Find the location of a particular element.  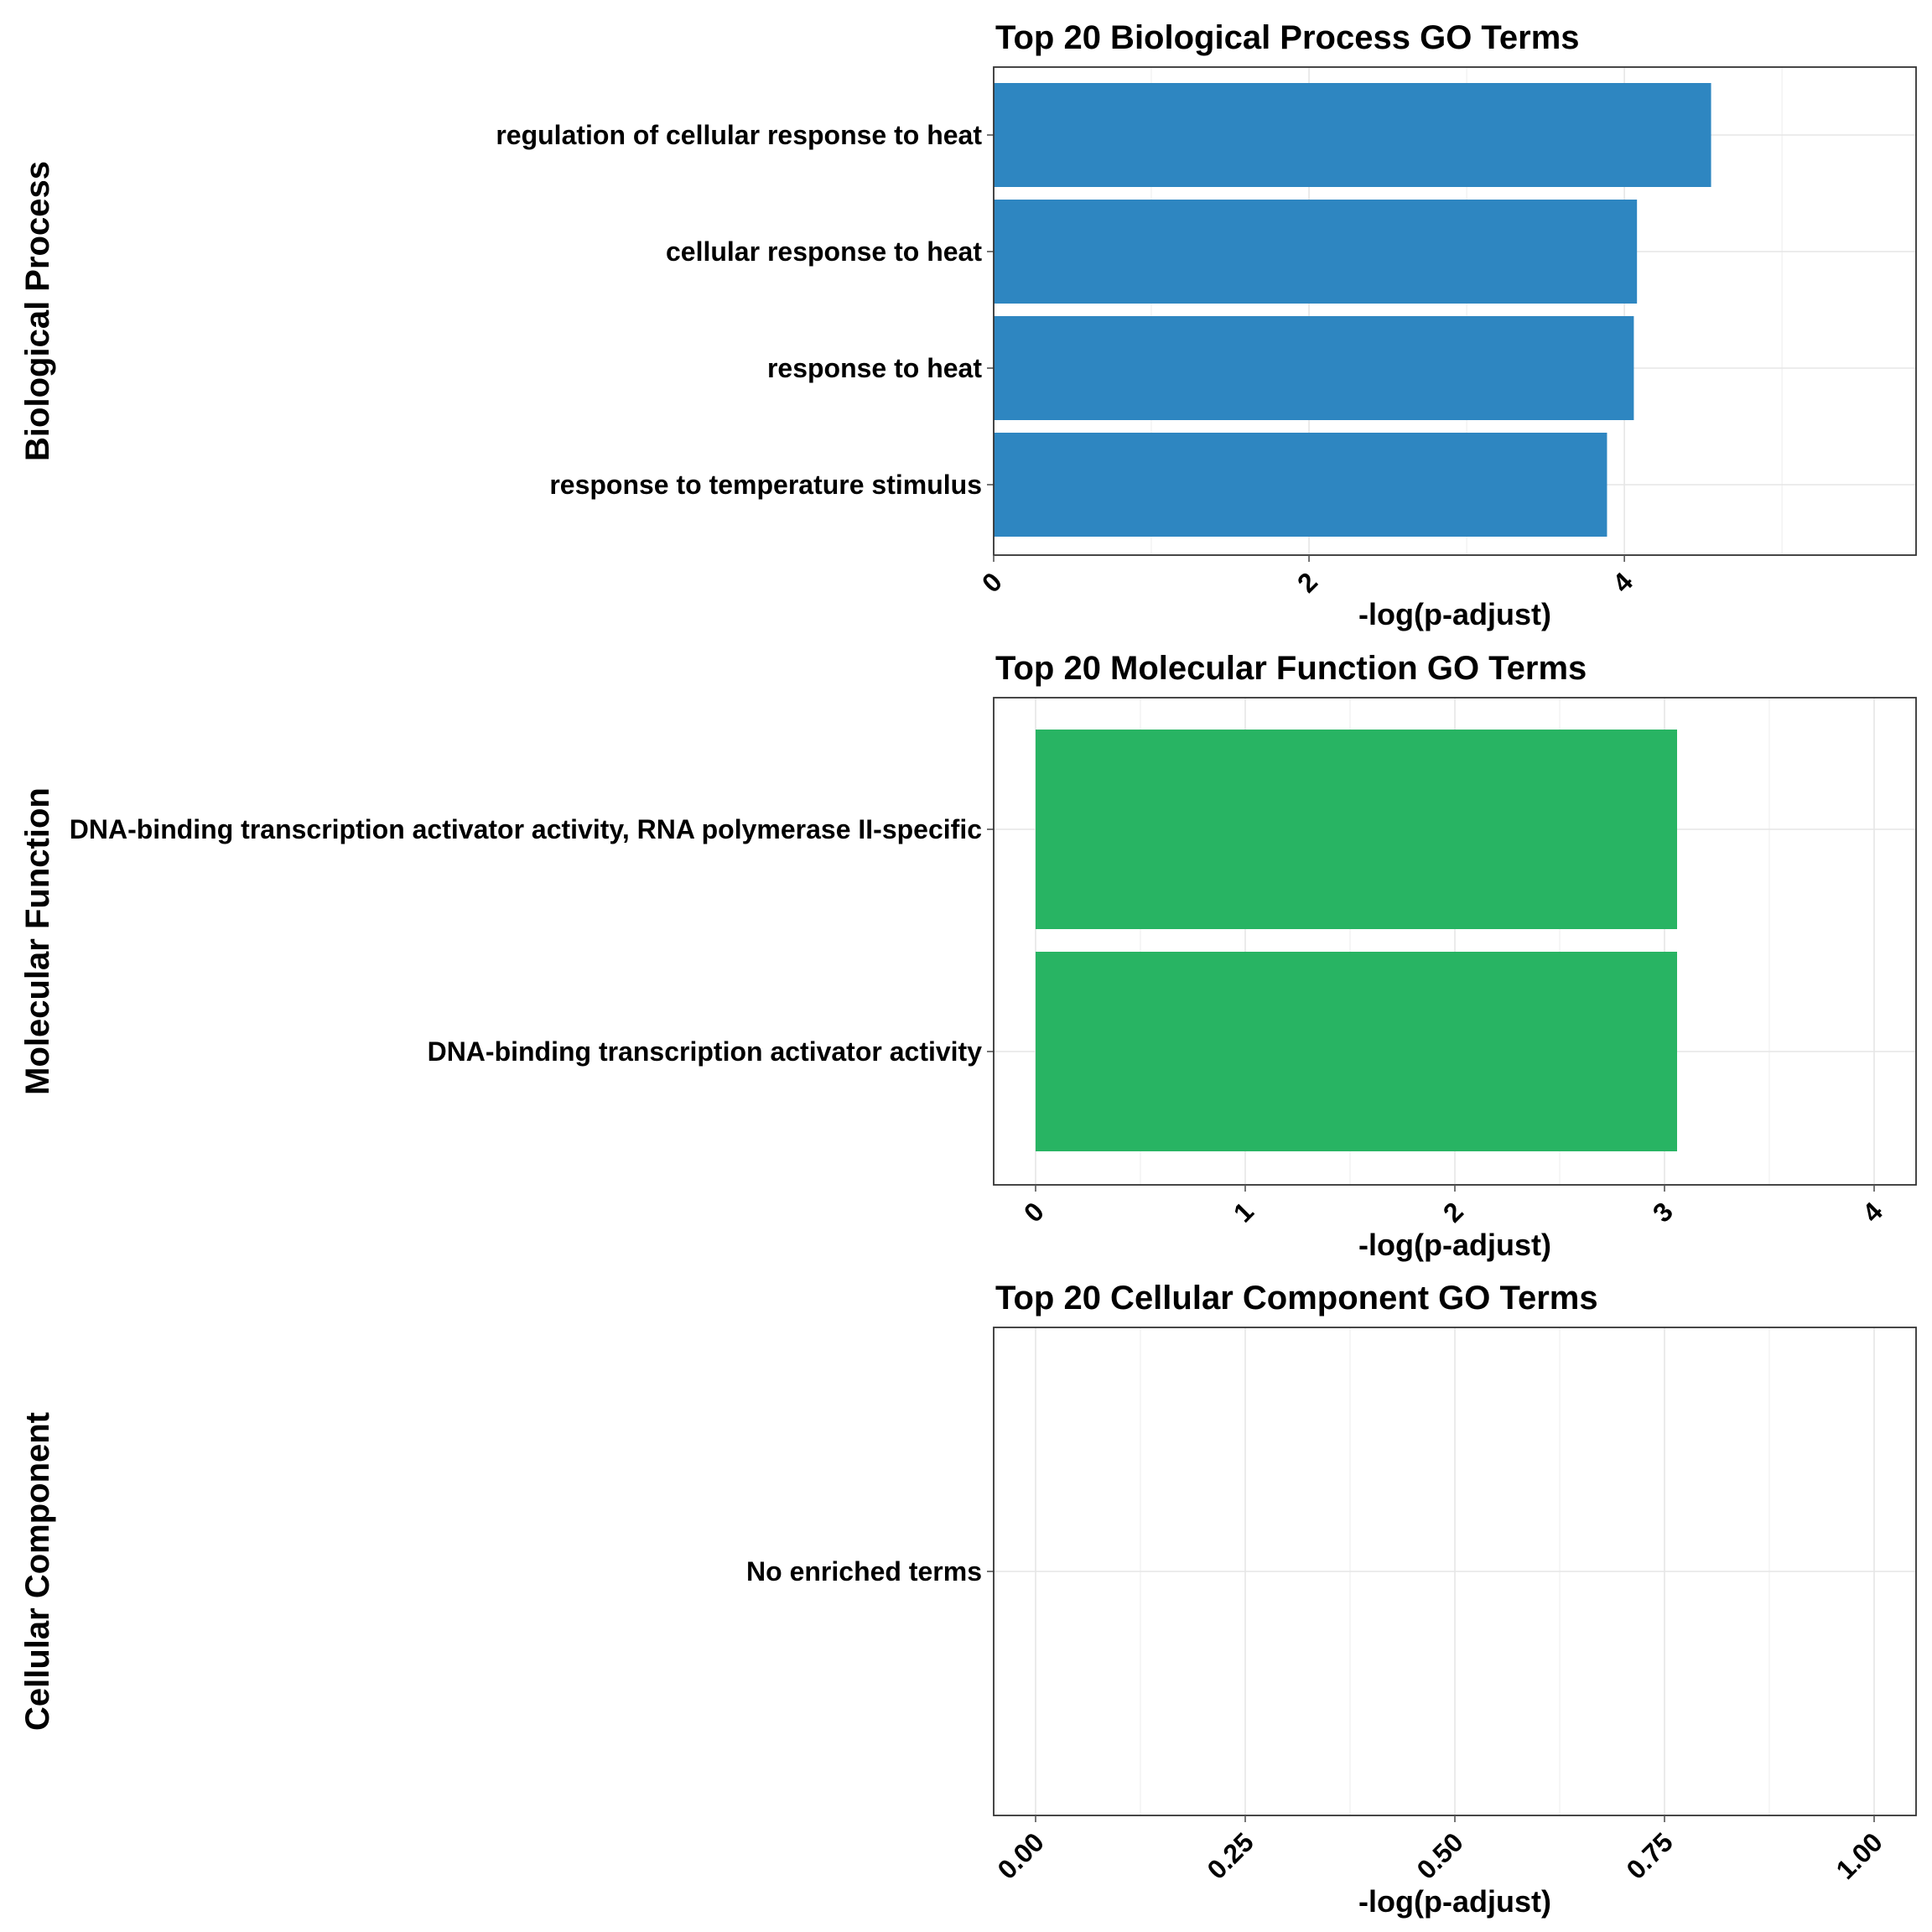

panel-title: Top 20 Cellular Component GO Terms is located at coordinates (1296, 1298).